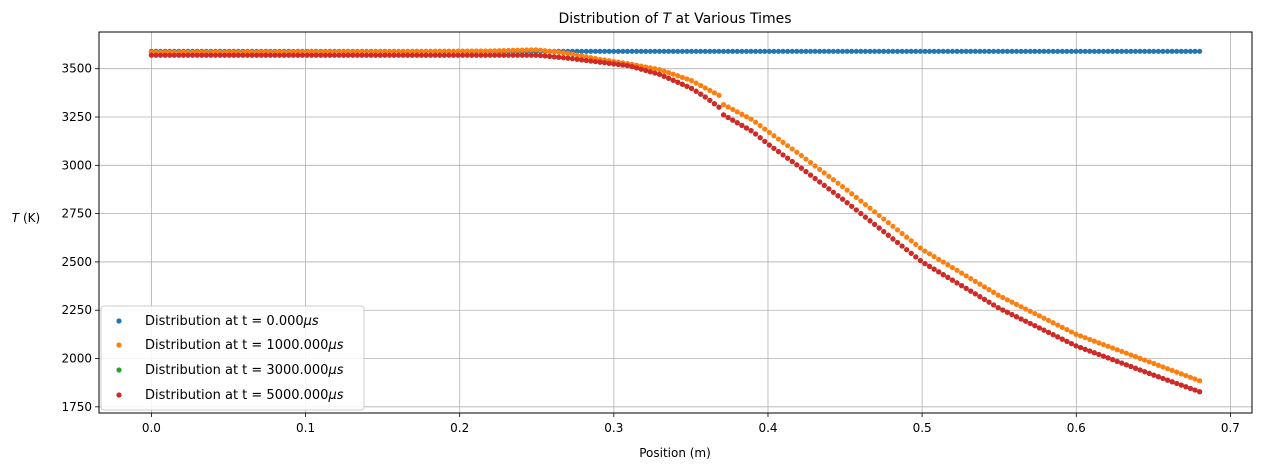 The height and width of the screenshot is (470, 1266). What do you see at coordinates (232, 321) in the screenshot?
I see `legend-label-series-1: Distribution at t = 0.000μs` at bounding box center [232, 321].